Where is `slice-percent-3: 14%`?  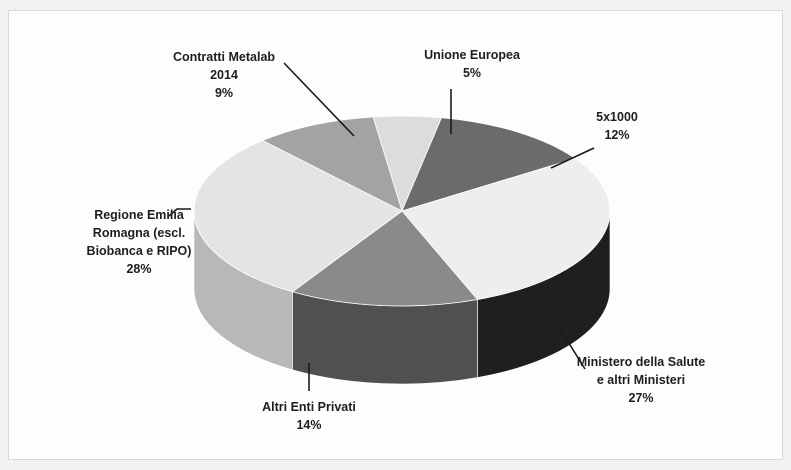
slice-percent-3: 14% is located at coordinates (308, 425).